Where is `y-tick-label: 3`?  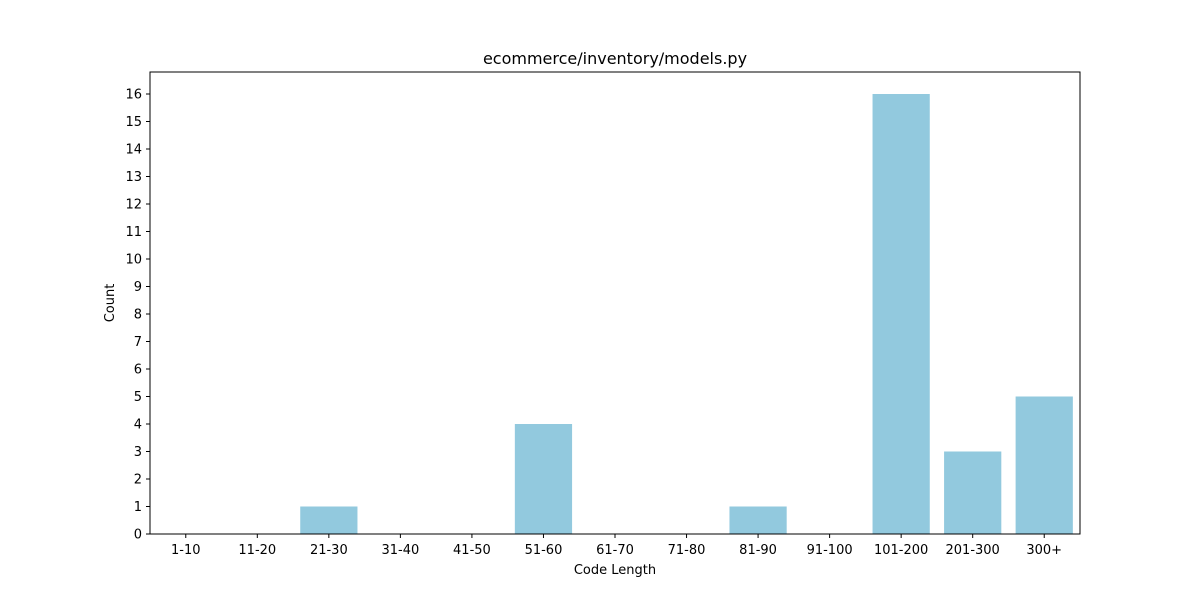
y-tick-label: 3 is located at coordinates (138, 452).